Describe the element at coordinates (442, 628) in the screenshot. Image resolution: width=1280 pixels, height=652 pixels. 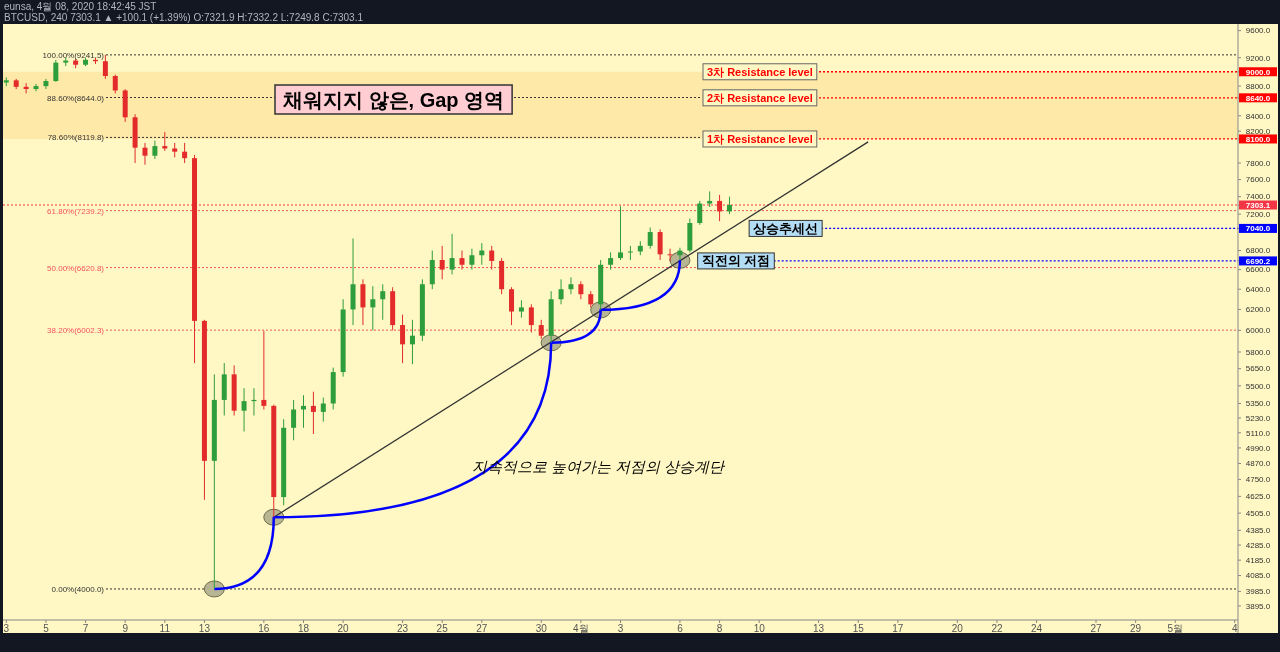
I see `x-tick-label: 25` at that location.